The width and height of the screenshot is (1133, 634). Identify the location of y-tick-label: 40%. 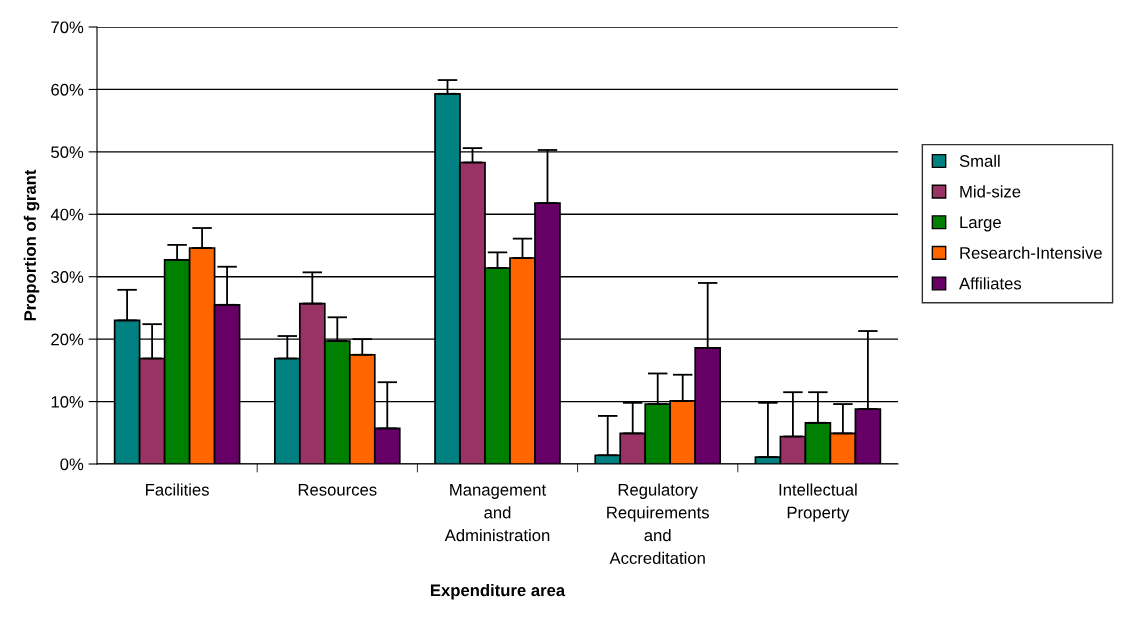
(67, 214).